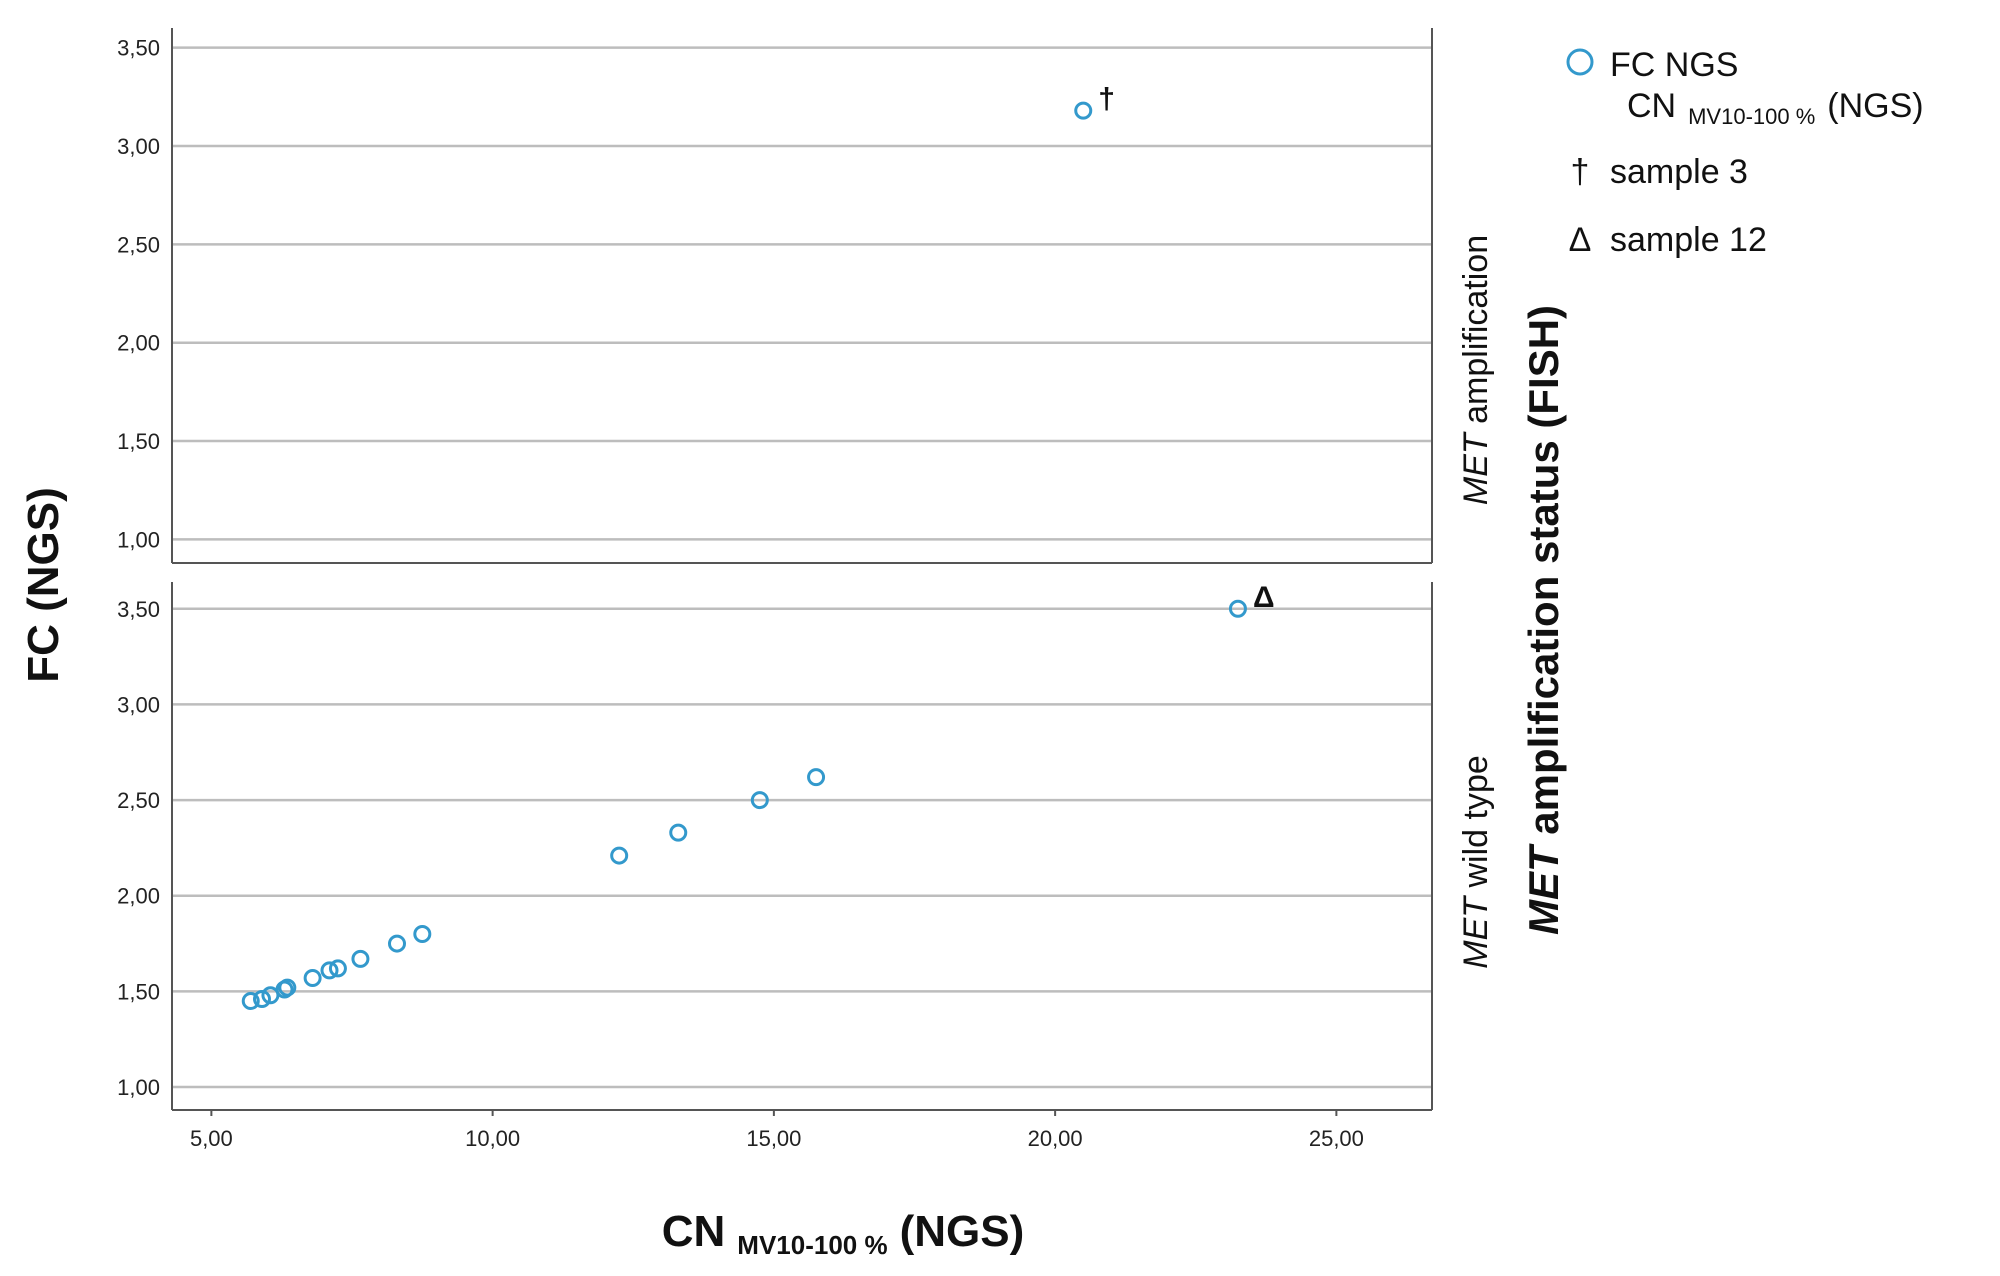 Image resolution: width=2000 pixels, height=1276 pixels. What do you see at coordinates (1651, 106) in the screenshot?
I see `legend-series-line2-main: CN` at bounding box center [1651, 106].